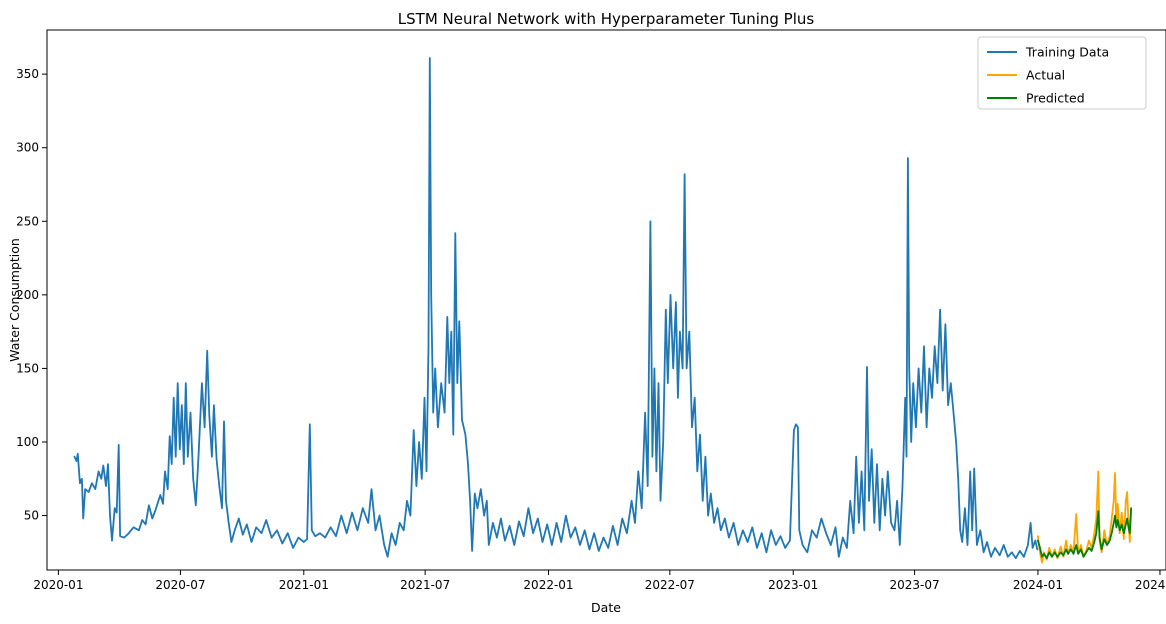  What do you see at coordinates (27, 368) in the screenshot?
I see `y-tick-label: 150` at bounding box center [27, 368].